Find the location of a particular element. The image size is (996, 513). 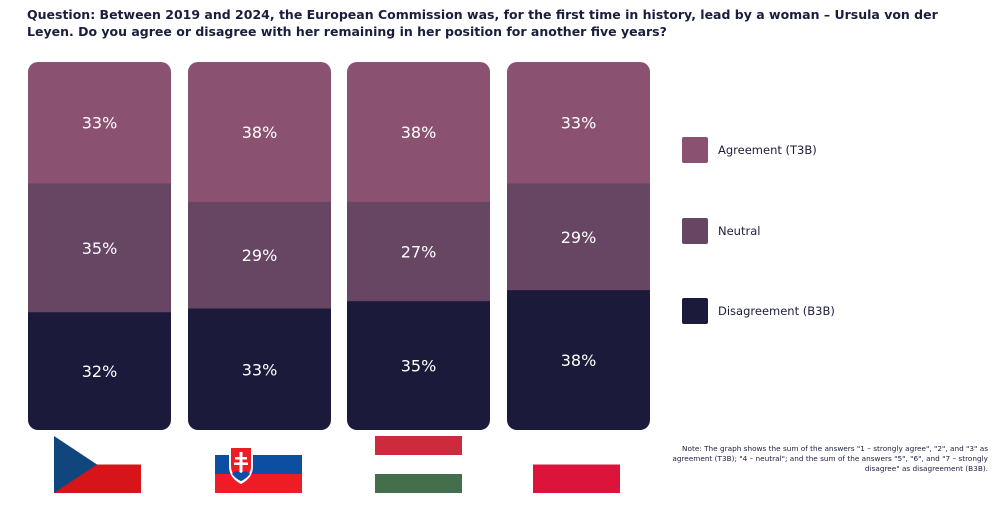

data-label-disagreement: 38% is located at coordinates (579, 360).